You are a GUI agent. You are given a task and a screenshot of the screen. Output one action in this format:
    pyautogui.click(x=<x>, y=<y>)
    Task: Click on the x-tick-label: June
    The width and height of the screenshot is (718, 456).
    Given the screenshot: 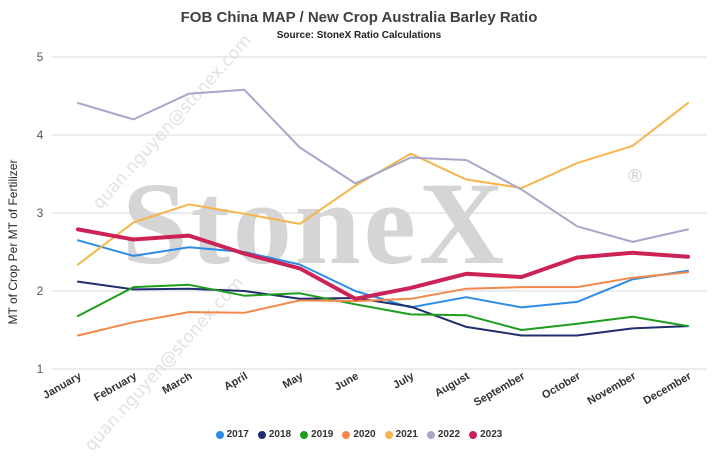 What is the action you would take?
    pyautogui.click(x=347, y=381)
    